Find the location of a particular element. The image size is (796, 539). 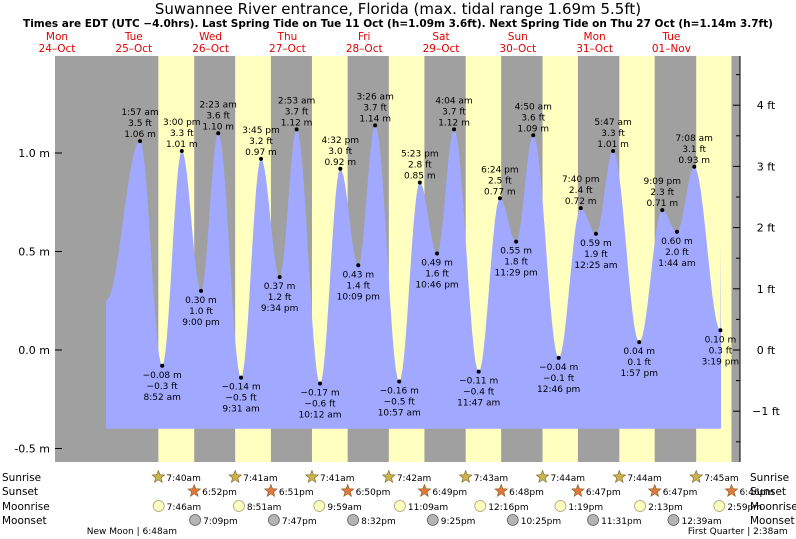

day-of-week-label: Thu is located at coordinates (287, 37).